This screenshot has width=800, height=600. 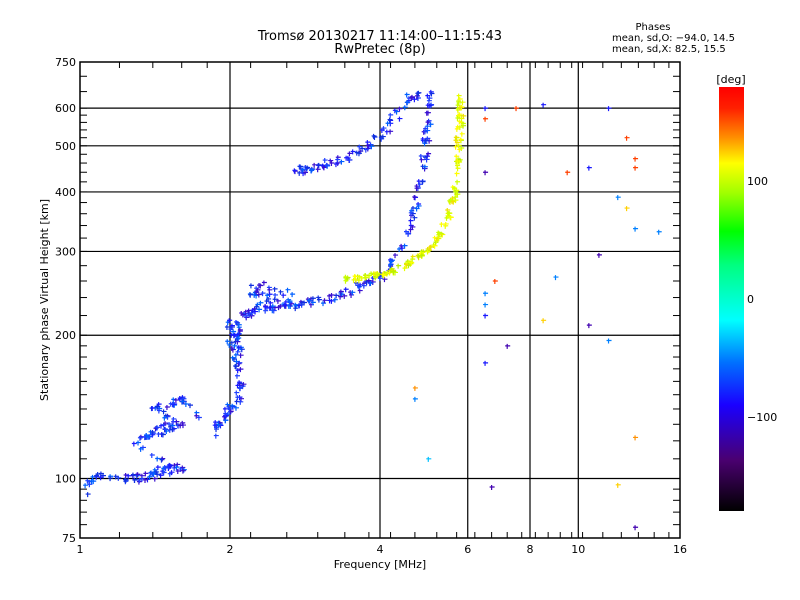 What do you see at coordinates (750, 299) in the screenshot?
I see `colorbar-tick-label: 0` at bounding box center [750, 299].